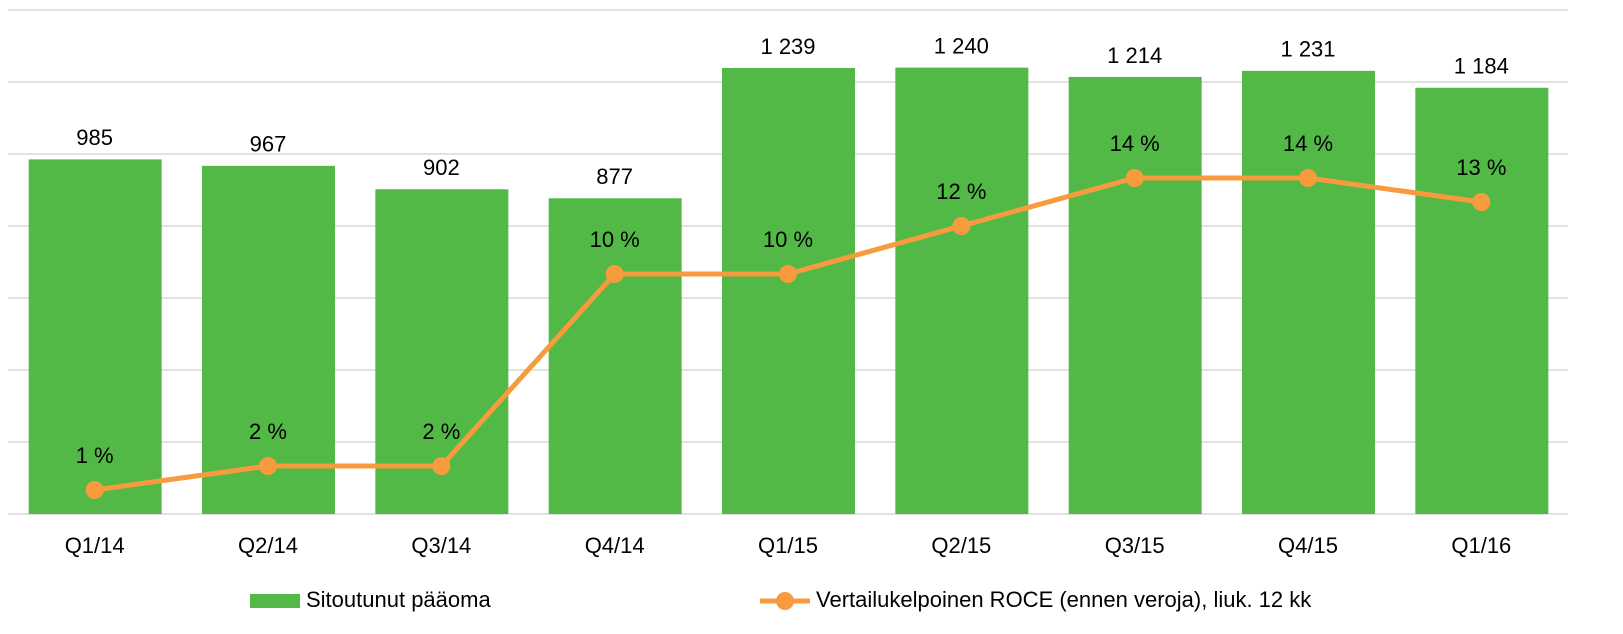 This screenshot has width=1623, height=634. I want to click on legend-swatch, so click(275, 601).